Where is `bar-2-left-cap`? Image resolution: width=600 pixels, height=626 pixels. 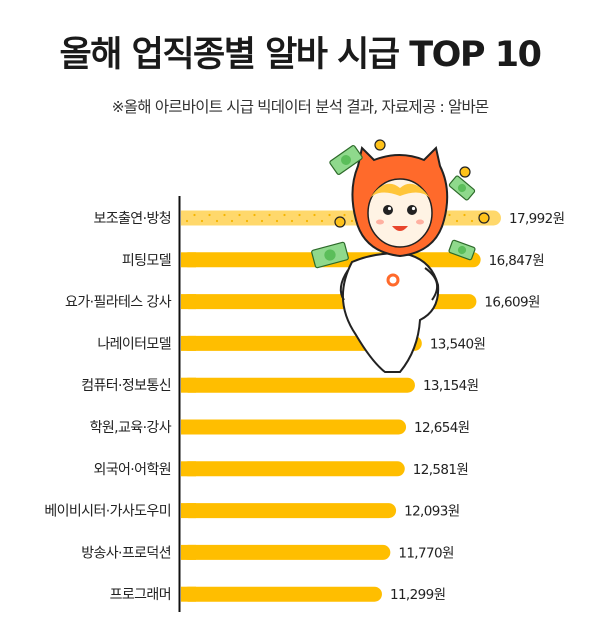 bar-2-left-cap is located at coordinates (188, 260).